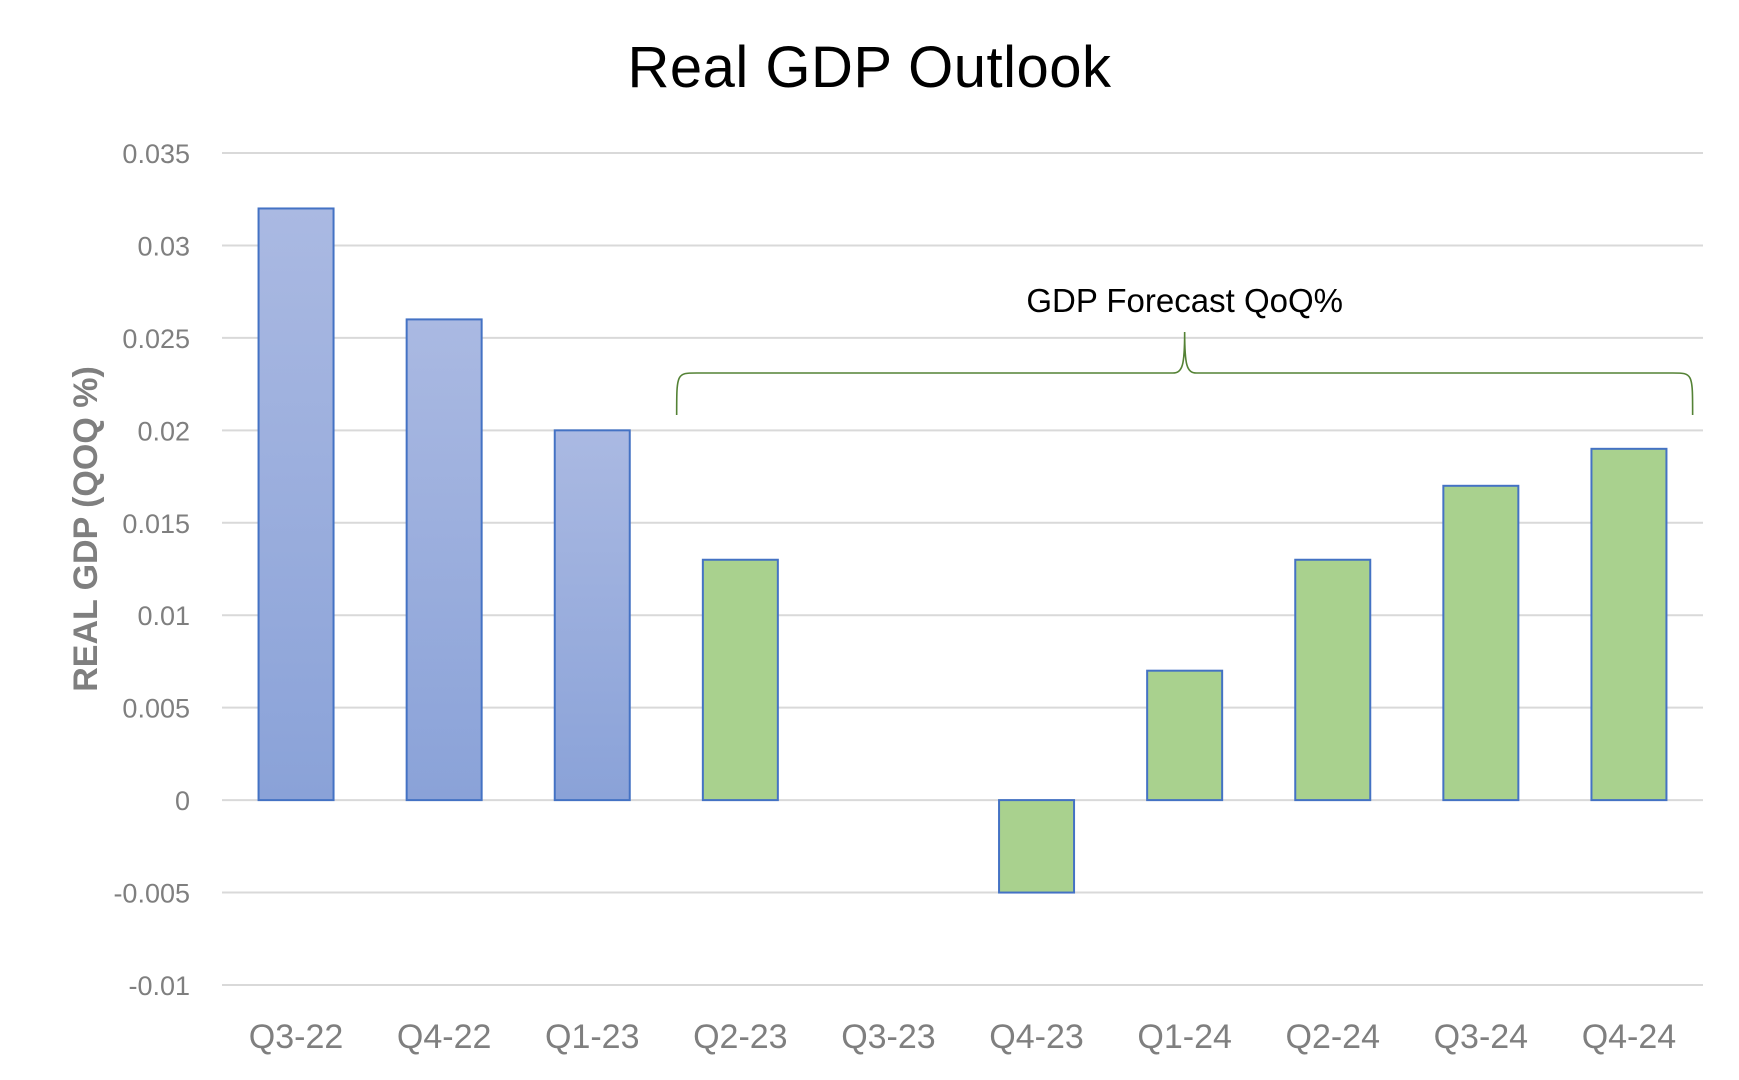 The height and width of the screenshot is (1080, 1739). Describe the element at coordinates (151, 894) in the screenshot. I see `y-tick-label: -0.005` at that location.